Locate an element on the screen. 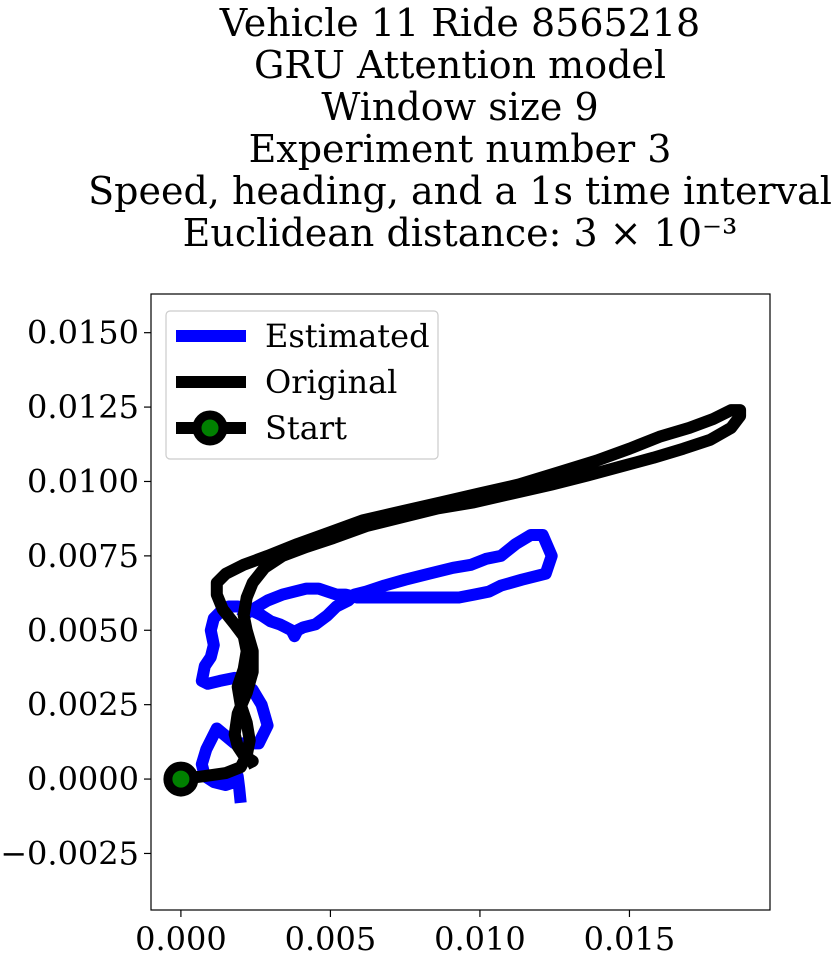  legend: Estimated Original Start is located at coordinates (302, 385).